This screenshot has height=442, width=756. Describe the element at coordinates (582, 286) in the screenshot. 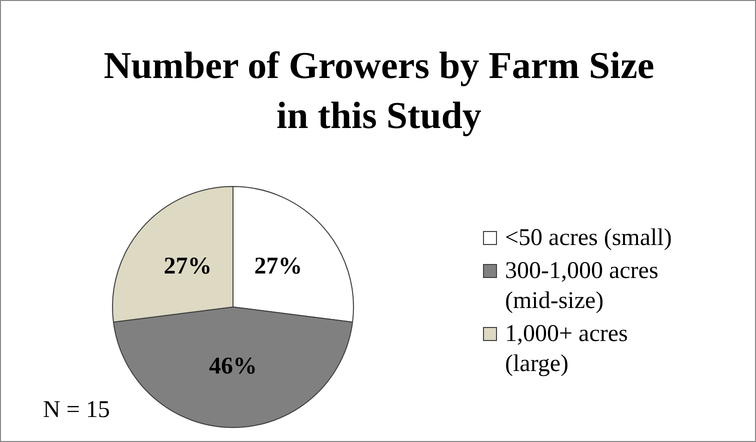

I see `legend-label: 300-1,000 acres (mid-size)` at that location.